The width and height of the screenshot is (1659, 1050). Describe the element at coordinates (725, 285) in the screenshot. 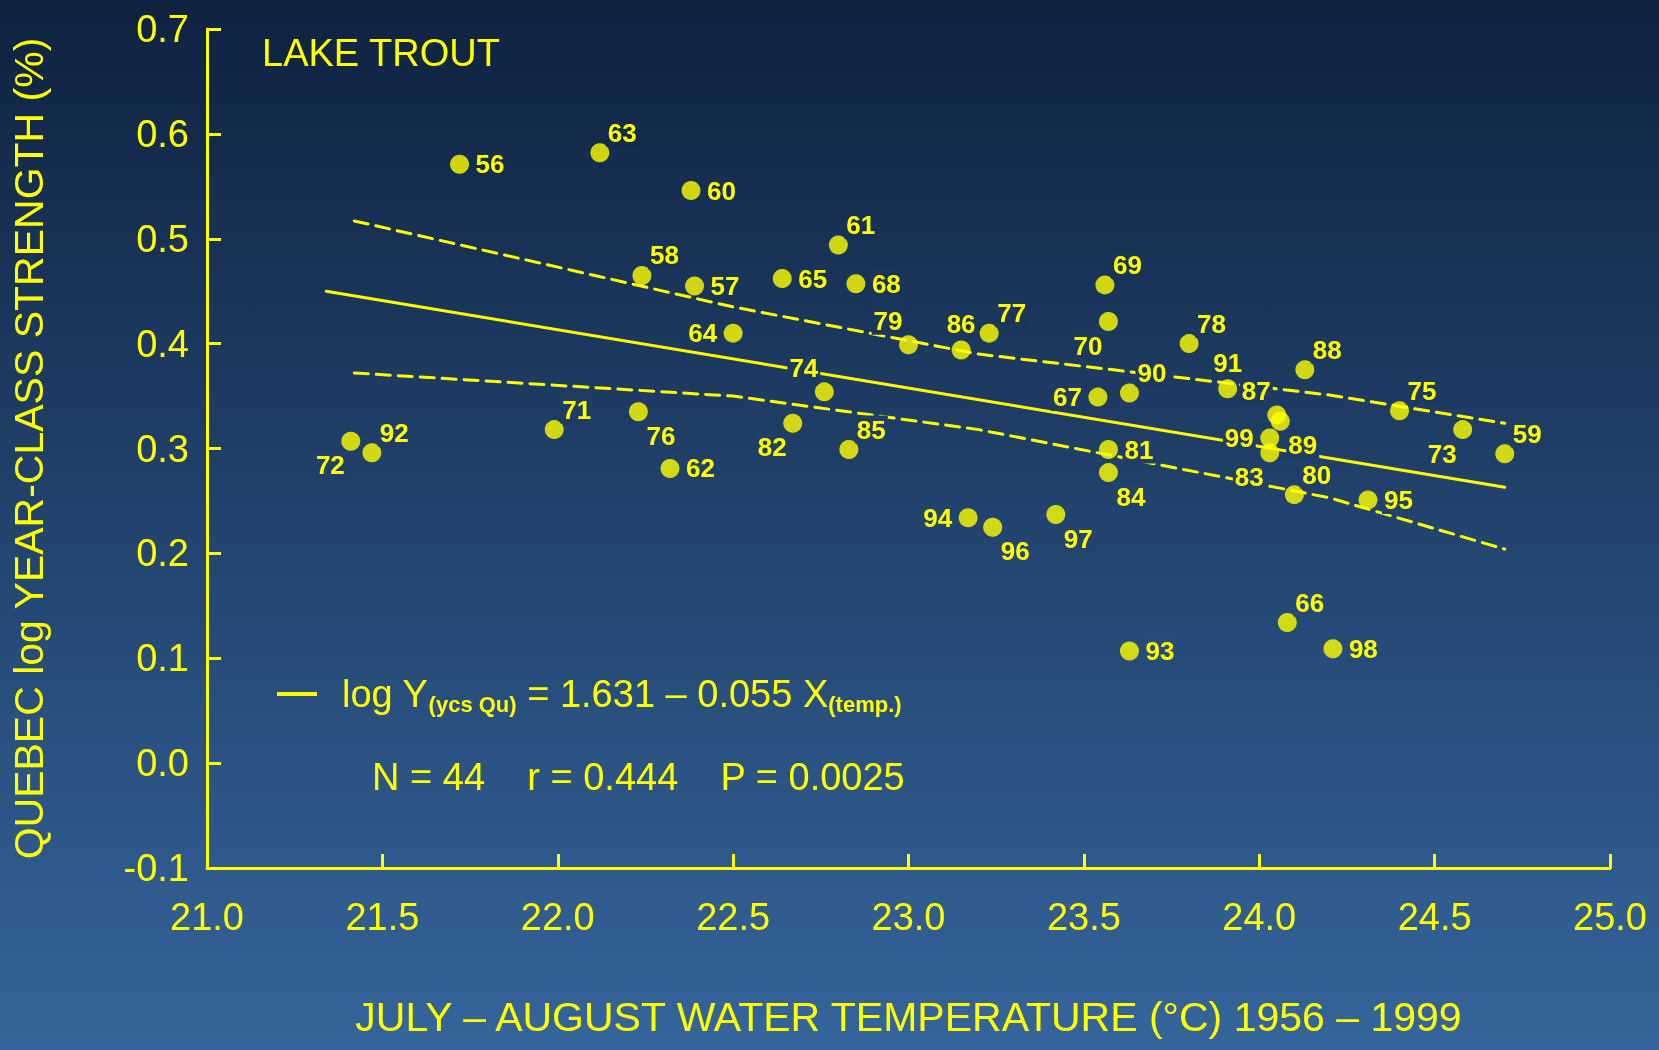

I see `annotation: 57` at that location.